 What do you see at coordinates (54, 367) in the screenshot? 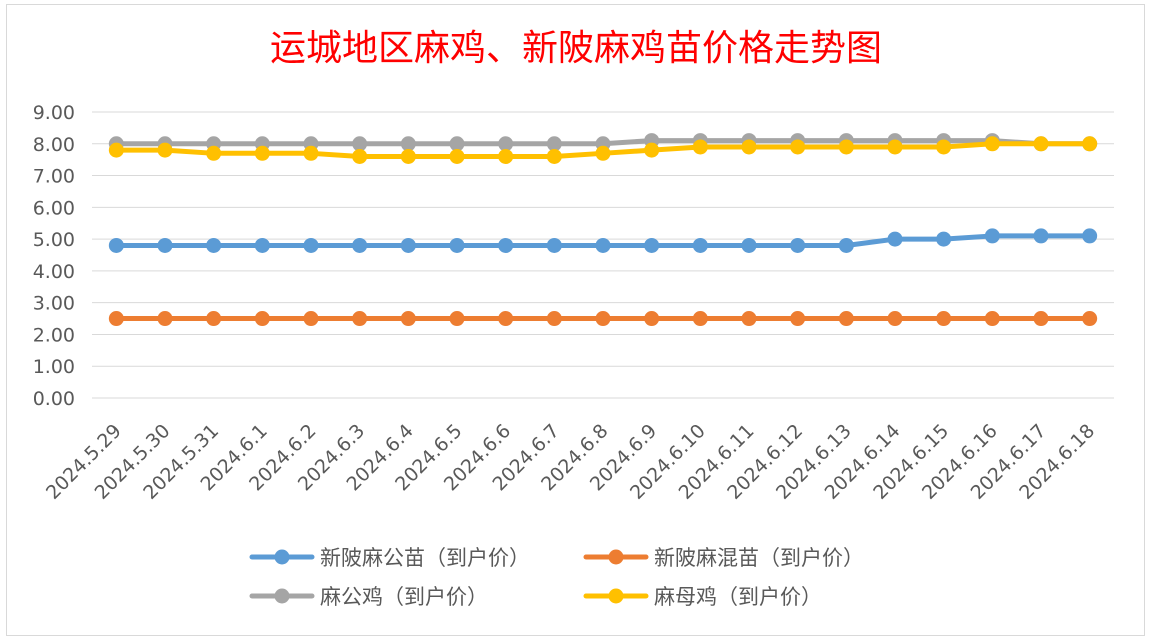
I see `y-tick-label: 1.00` at bounding box center [54, 367].